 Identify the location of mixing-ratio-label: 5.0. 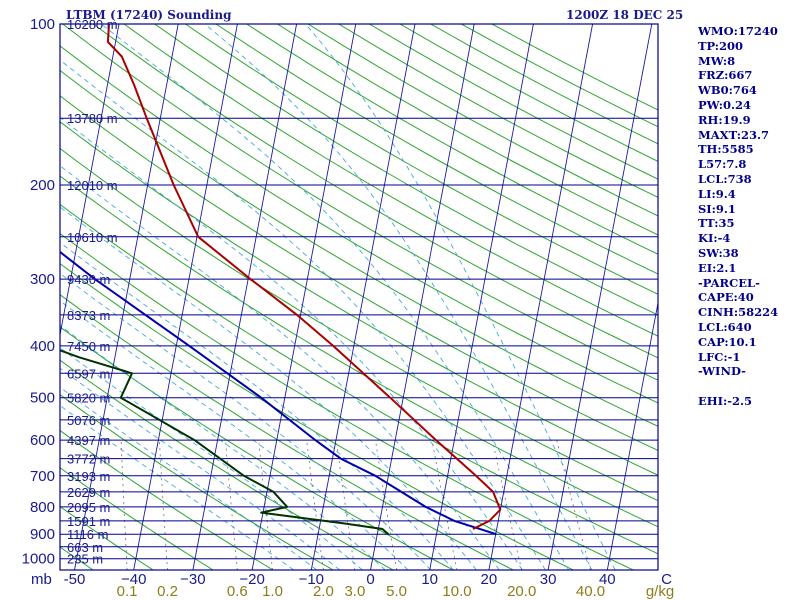
(396, 591).